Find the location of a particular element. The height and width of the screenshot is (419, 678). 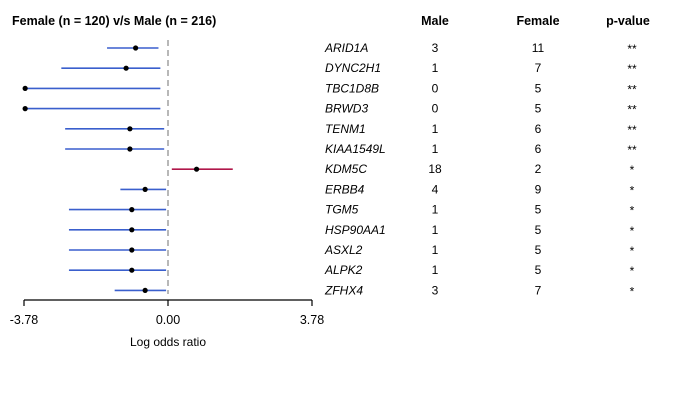

point-kdm5c is located at coordinates (196, 169).